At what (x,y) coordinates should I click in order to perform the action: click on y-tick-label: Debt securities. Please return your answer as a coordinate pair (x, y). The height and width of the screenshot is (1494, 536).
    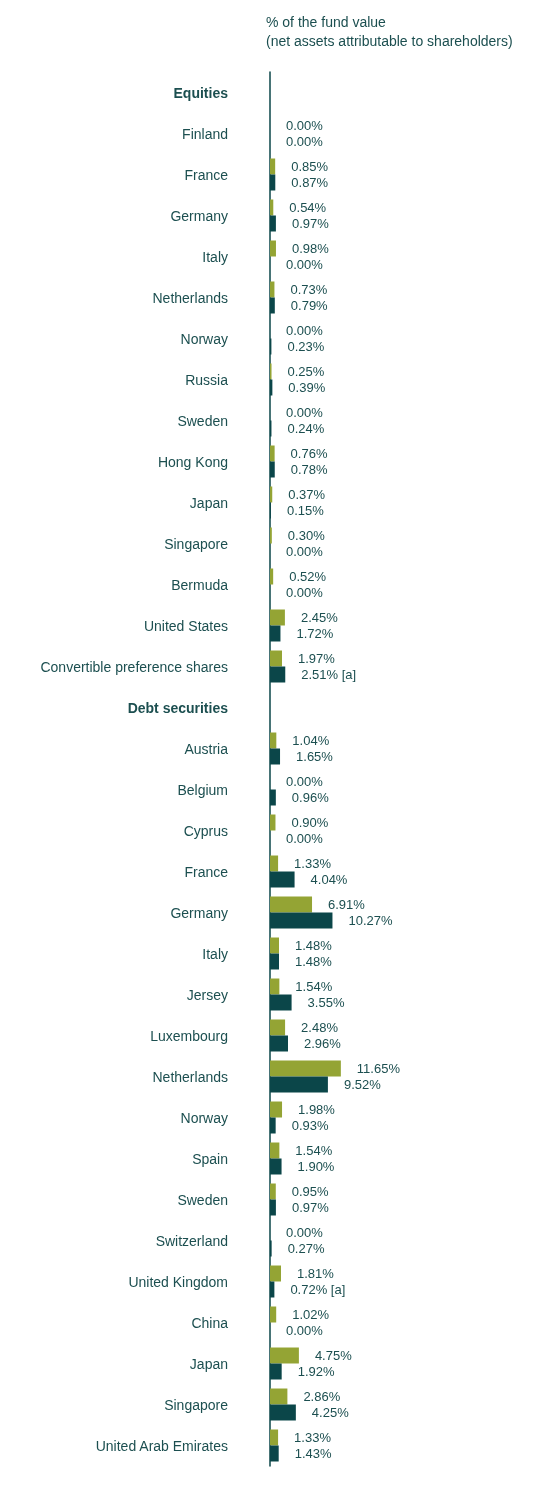
    Looking at the image, I should click on (178, 707).